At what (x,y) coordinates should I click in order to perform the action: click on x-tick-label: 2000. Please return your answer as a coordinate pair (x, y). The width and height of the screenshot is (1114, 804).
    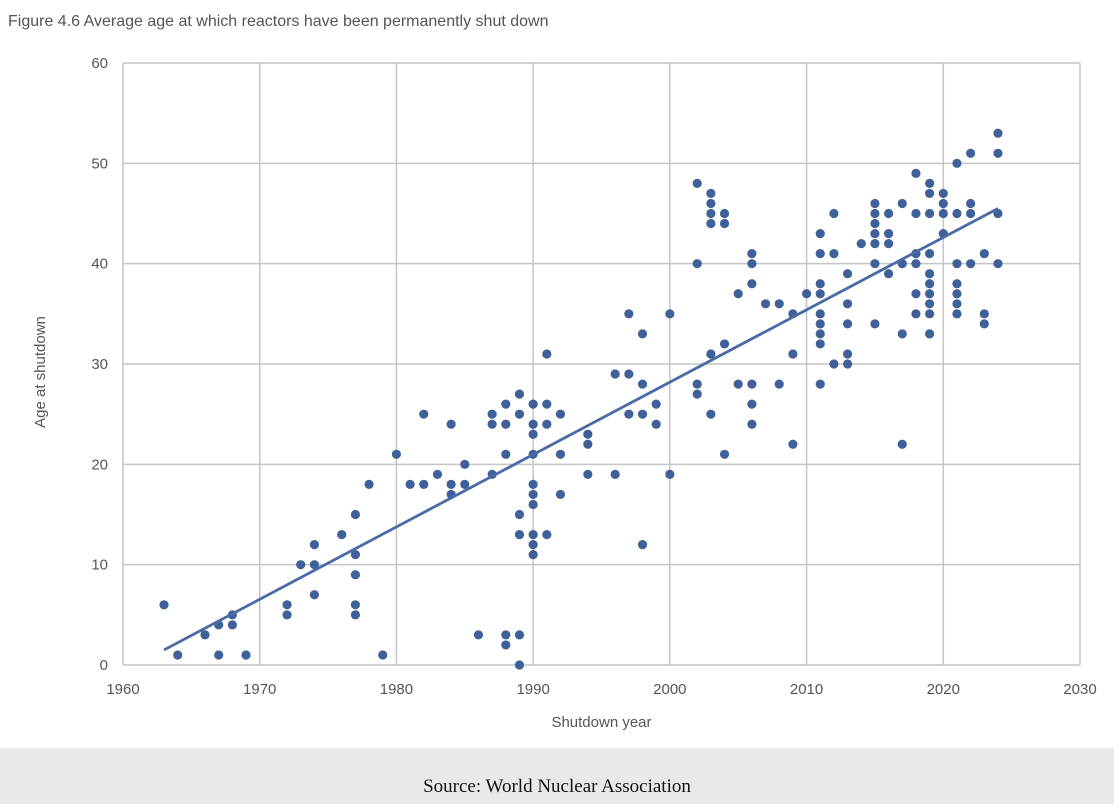
    Looking at the image, I should click on (669, 689).